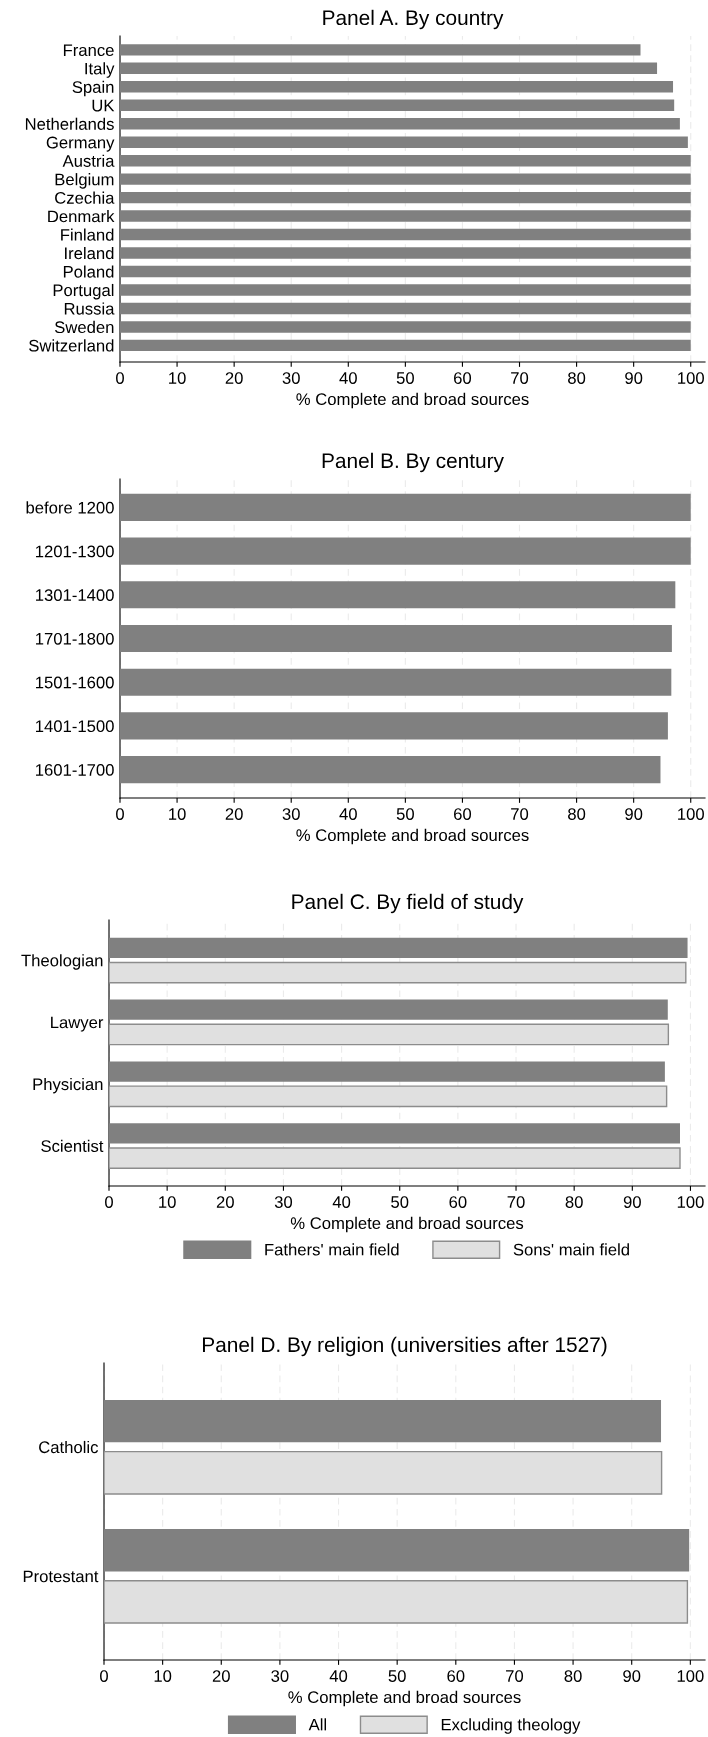 This screenshot has height=1737, width=708. I want to click on y-tick-label: Austria, so click(88, 160).